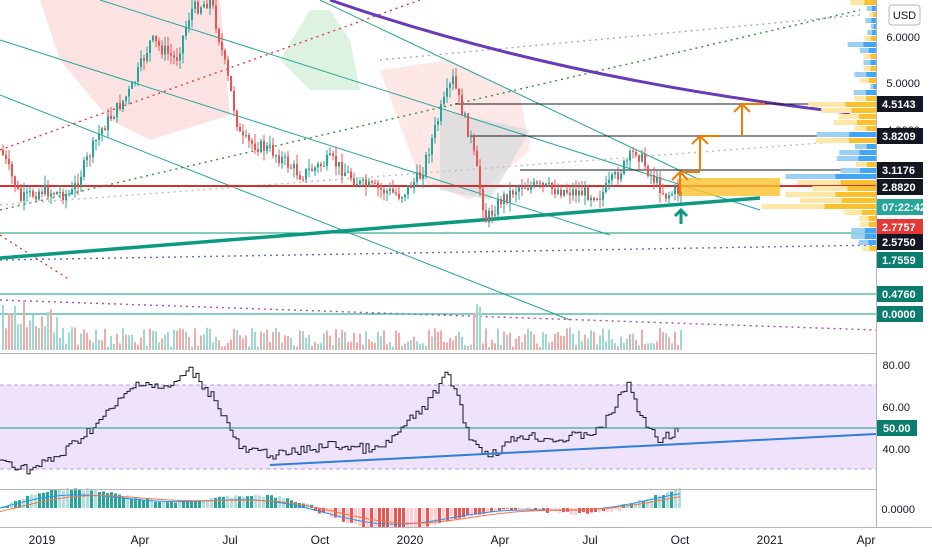 Image resolution: width=932 pixels, height=555 pixels. What do you see at coordinates (866, 540) in the screenshot?
I see `time-axis-label: Apr` at bounding box center [866, 540].